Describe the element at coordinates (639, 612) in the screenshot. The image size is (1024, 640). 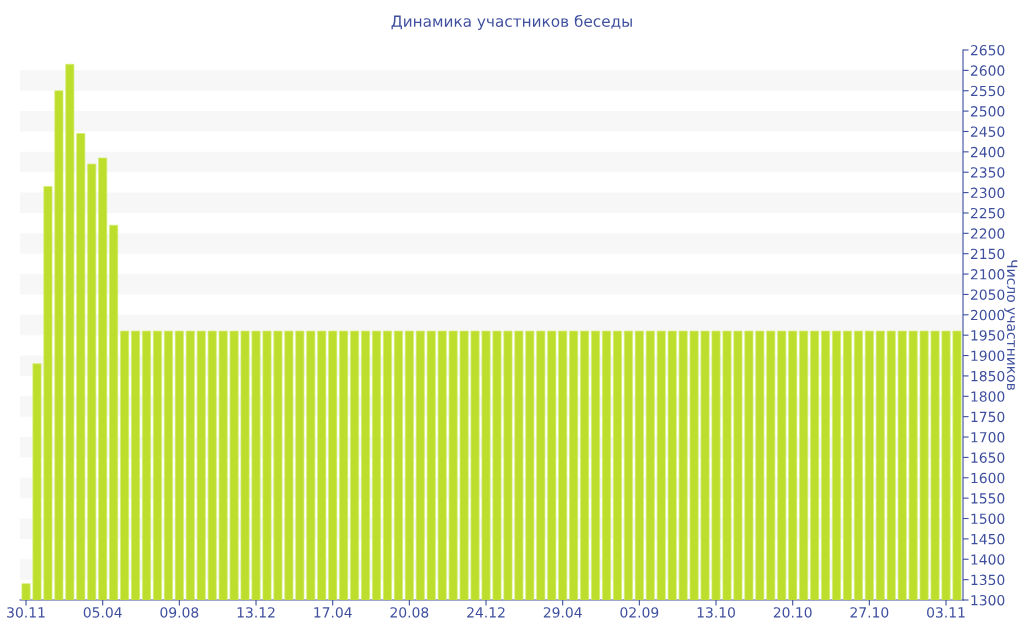
I see `x-tick-label: 02.09` at that location.